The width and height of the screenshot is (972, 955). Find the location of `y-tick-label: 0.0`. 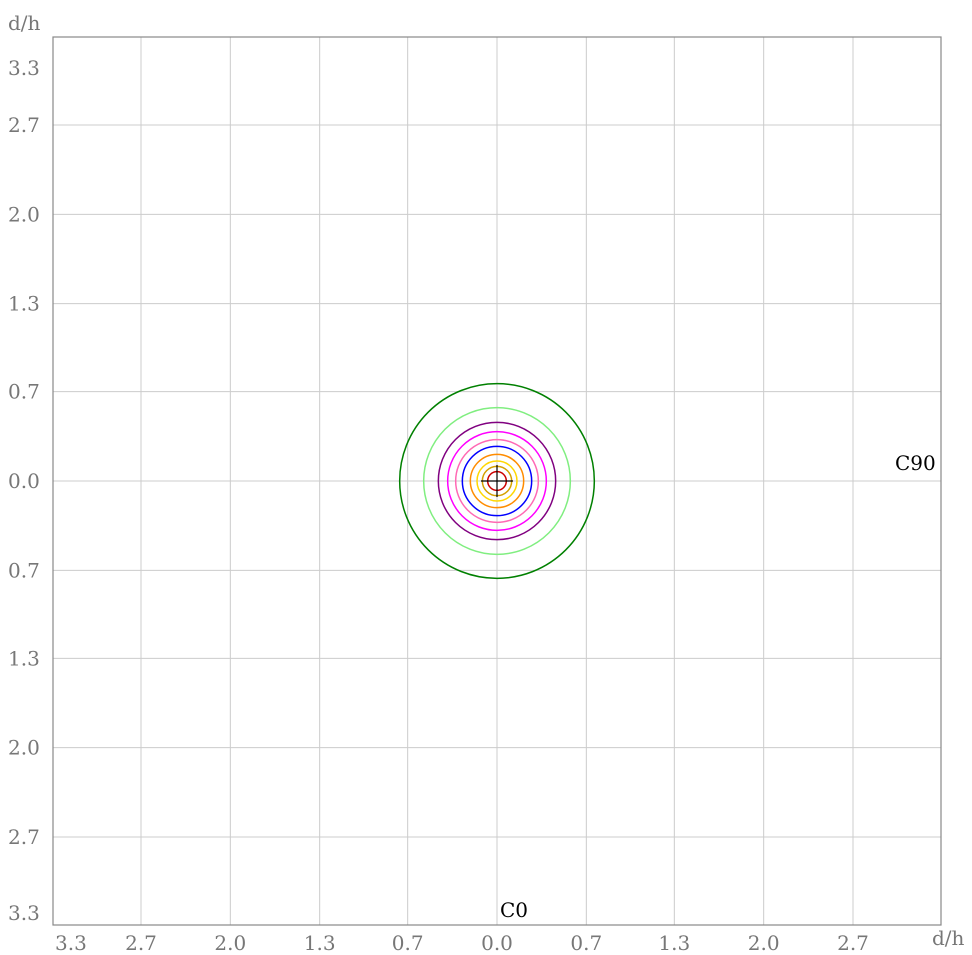

y-tick-label: 0.0 is located at coordinates (24, 481).